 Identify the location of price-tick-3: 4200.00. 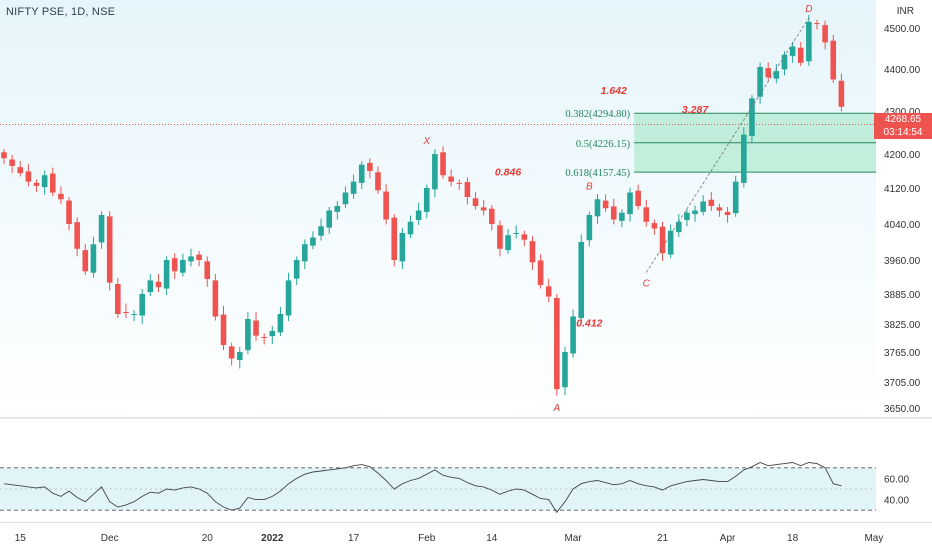
(902, 155).